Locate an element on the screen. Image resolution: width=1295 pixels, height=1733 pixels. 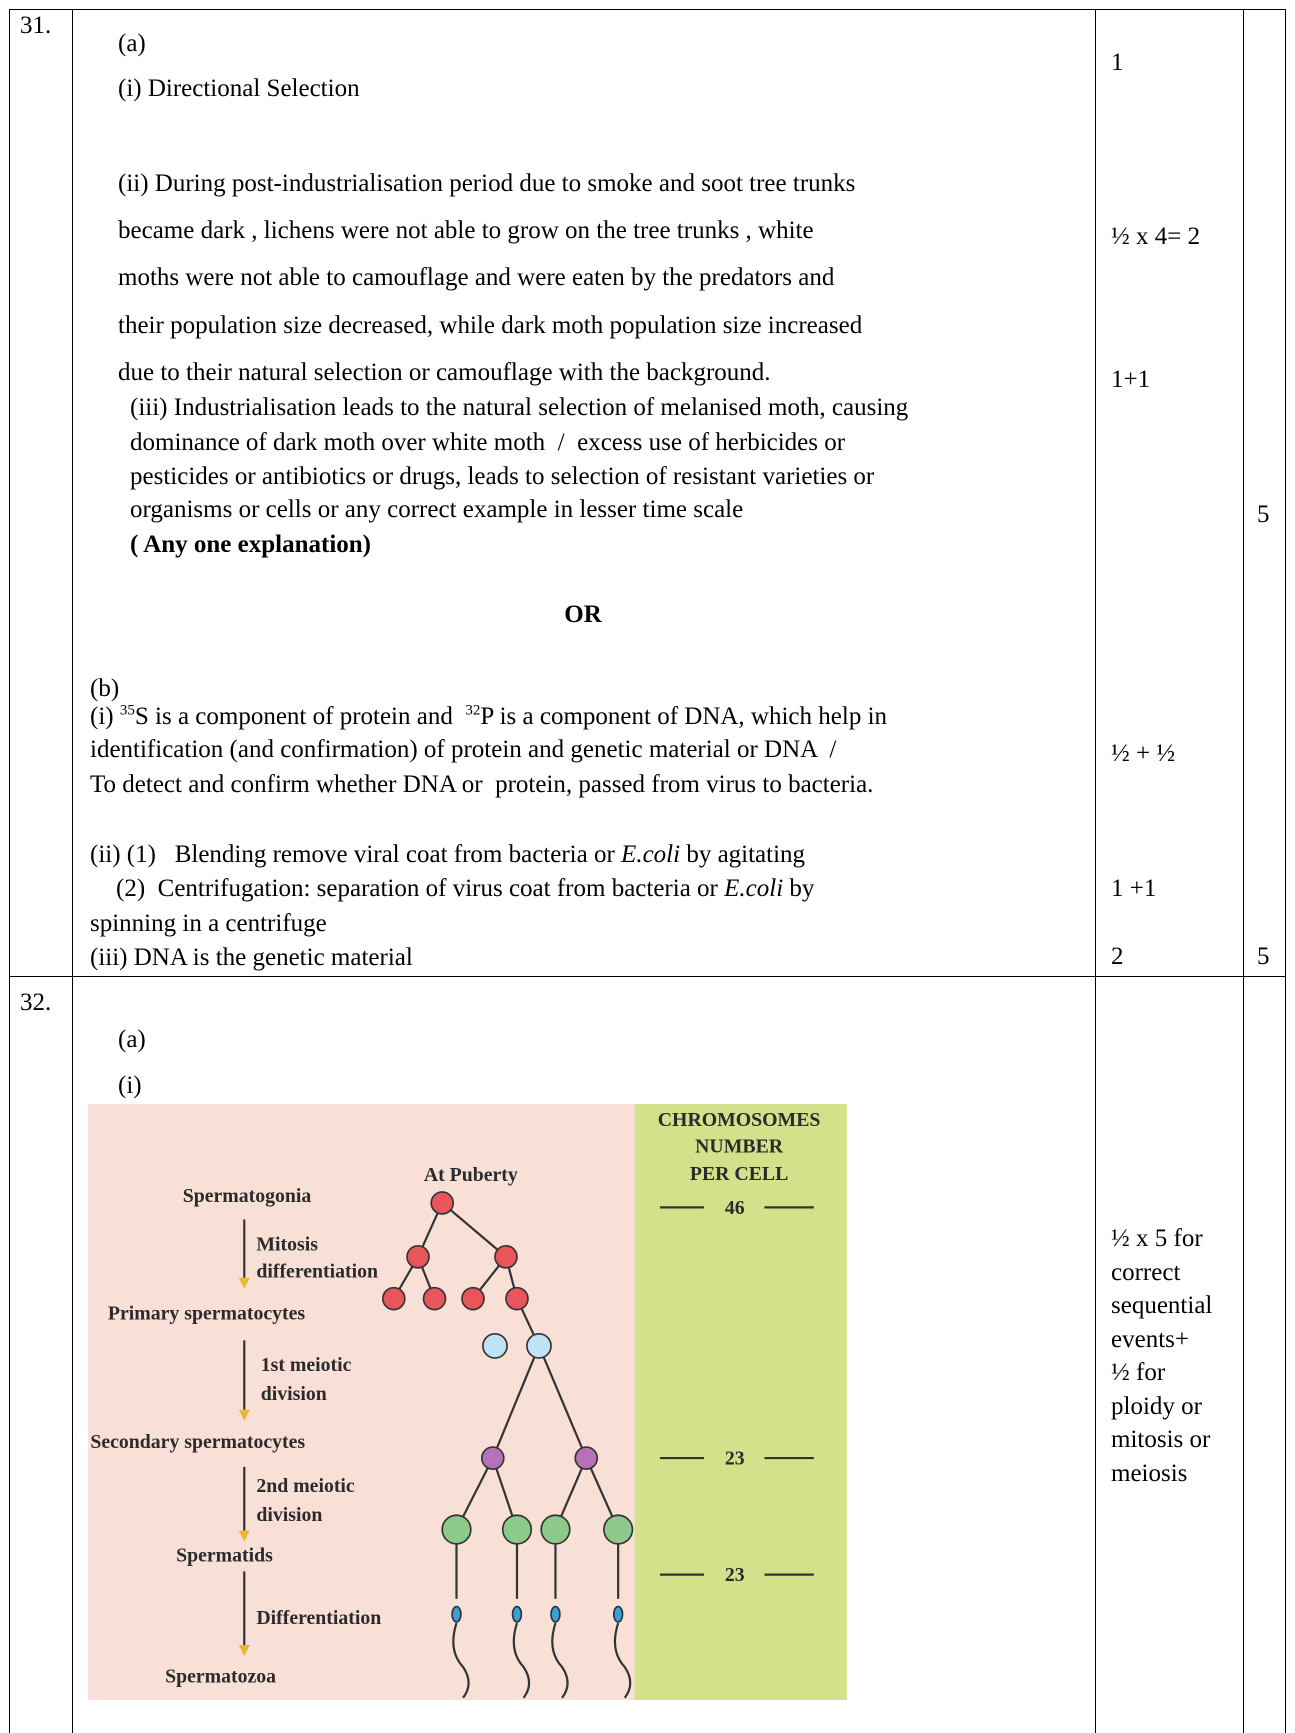
text: S is a component of protein and is located at coordinates (300, 716).